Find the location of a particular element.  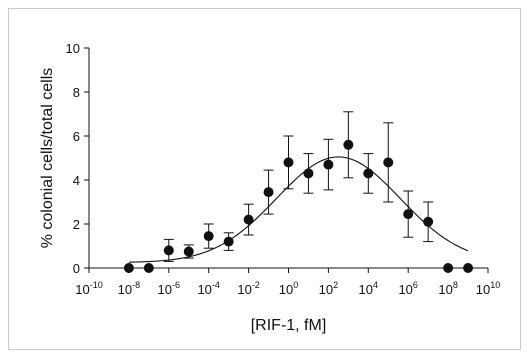

y-tick-label: 0 is located at coordinates (76, 268).